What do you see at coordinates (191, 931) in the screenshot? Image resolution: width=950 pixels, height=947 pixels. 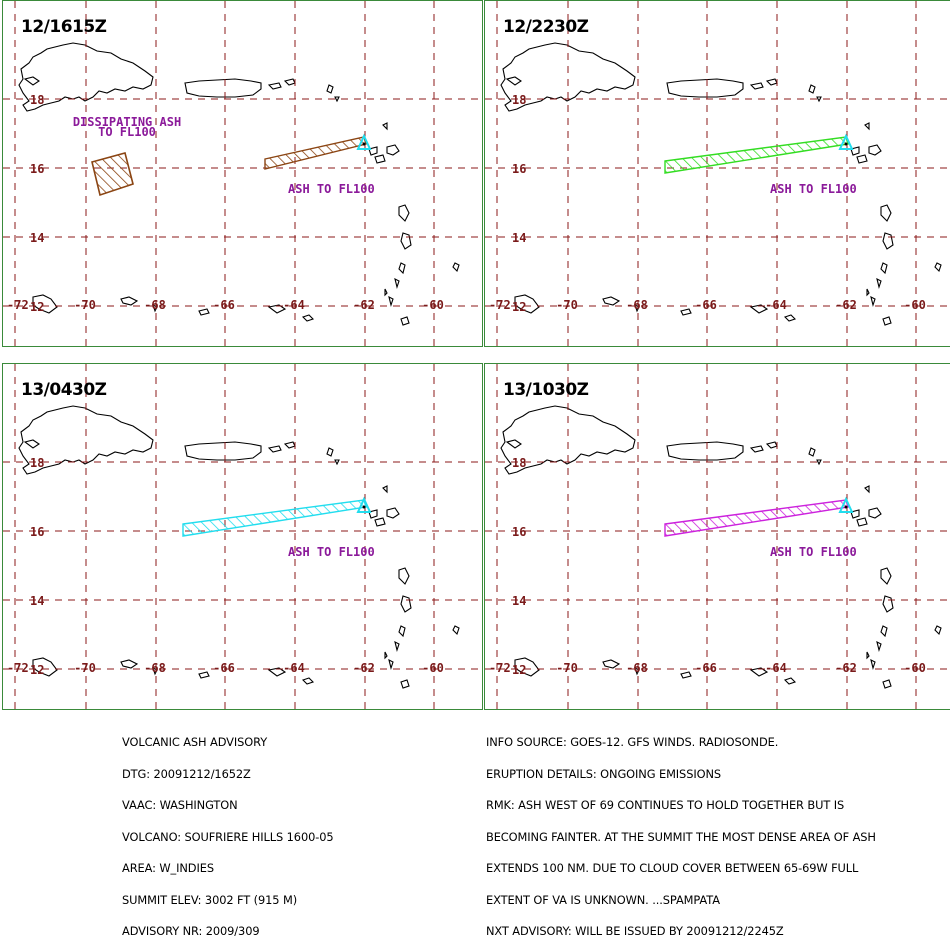 I see `advisory-line: ADVISORY NR: 2009/309` at bounding box center [191, 931].